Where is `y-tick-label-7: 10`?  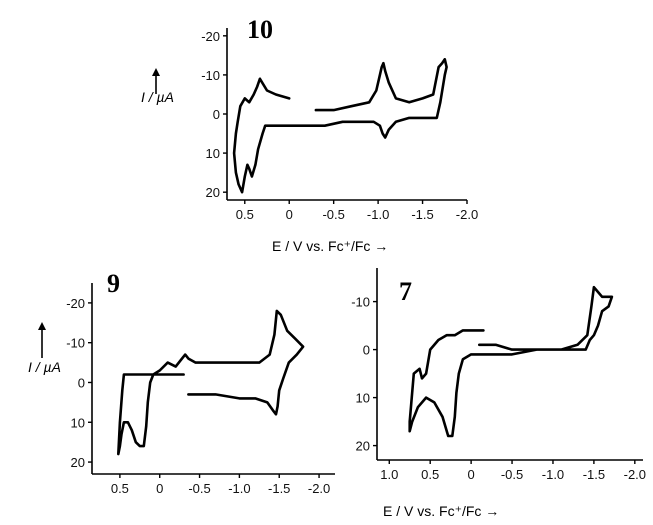 y-tick-label-7: 10 is located at coordinates (363, 398).